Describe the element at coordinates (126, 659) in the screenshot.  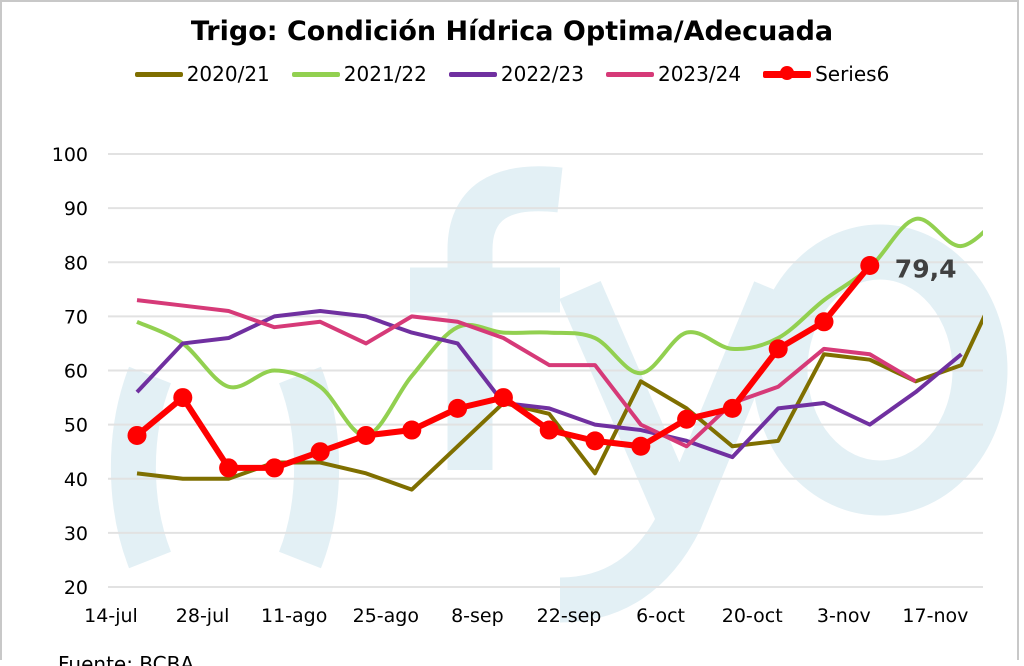
I see `source-note: Fuente: BCBA` at that location.